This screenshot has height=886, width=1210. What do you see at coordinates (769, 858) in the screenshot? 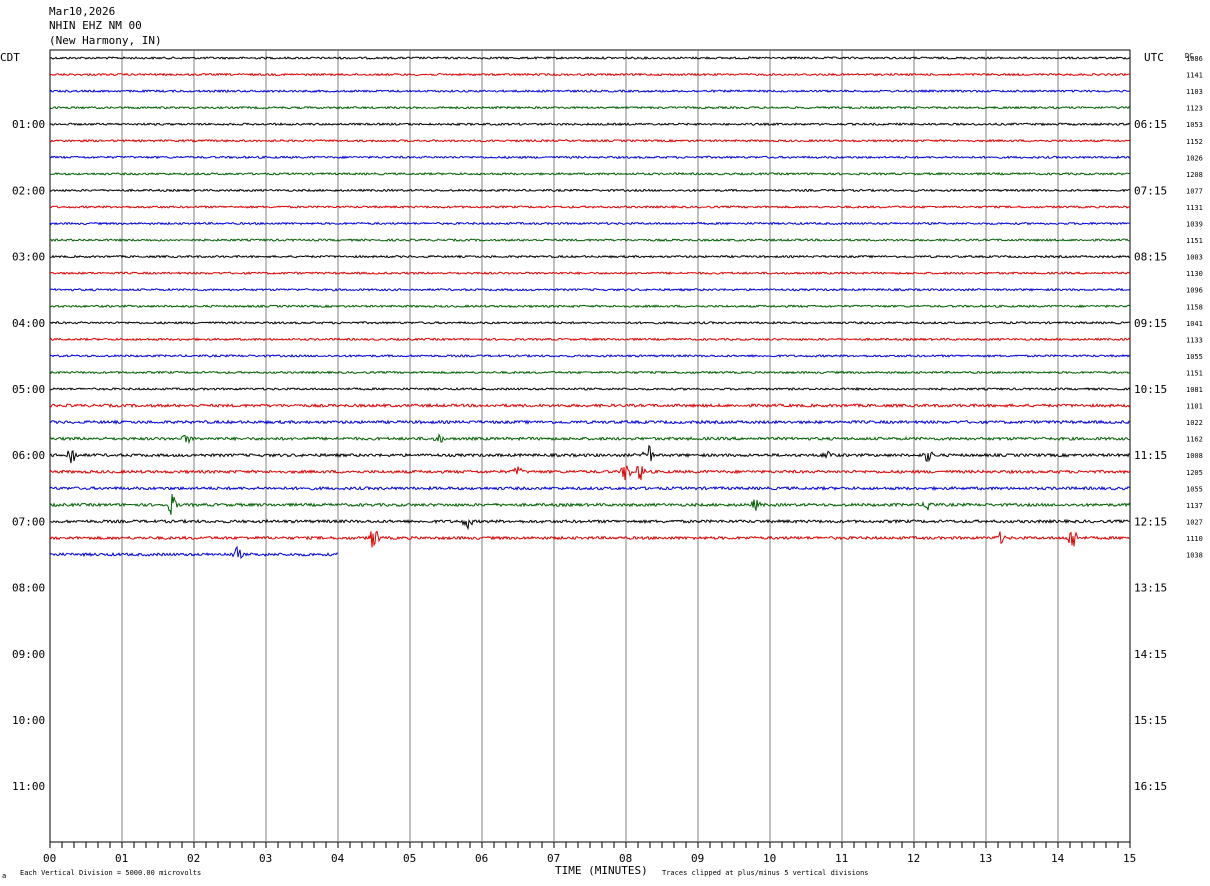
I see `x-tick-label: 10` at bounding box center [769, 858].